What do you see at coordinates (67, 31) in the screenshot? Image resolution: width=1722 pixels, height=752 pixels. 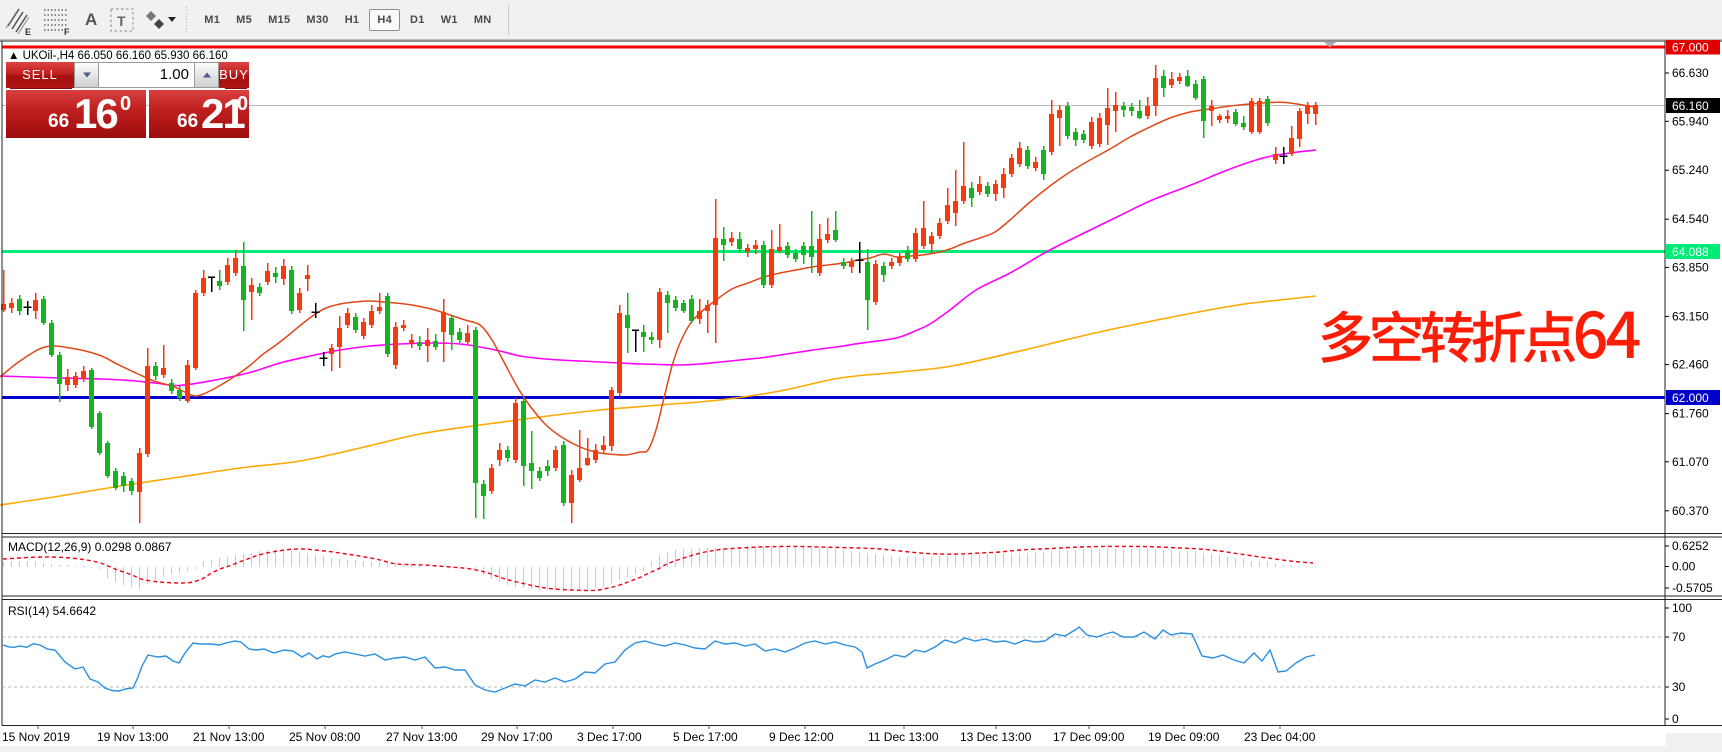 I see `svg-text: F` at bounding box center [67, 31].